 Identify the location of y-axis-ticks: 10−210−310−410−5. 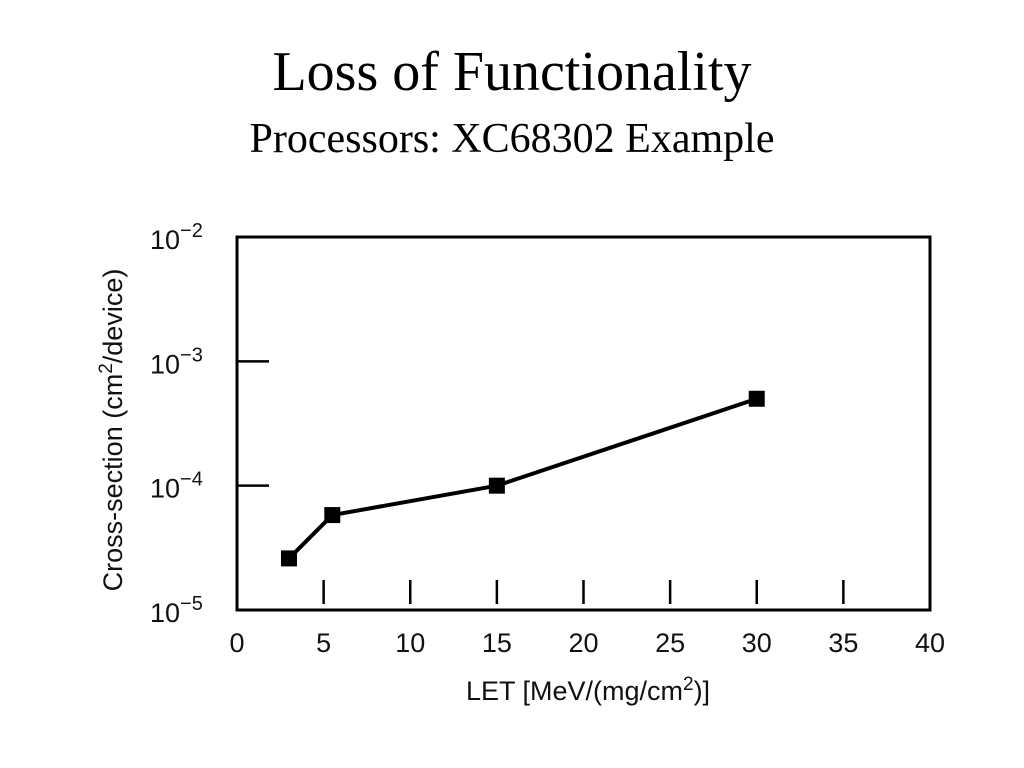
(209, 424).